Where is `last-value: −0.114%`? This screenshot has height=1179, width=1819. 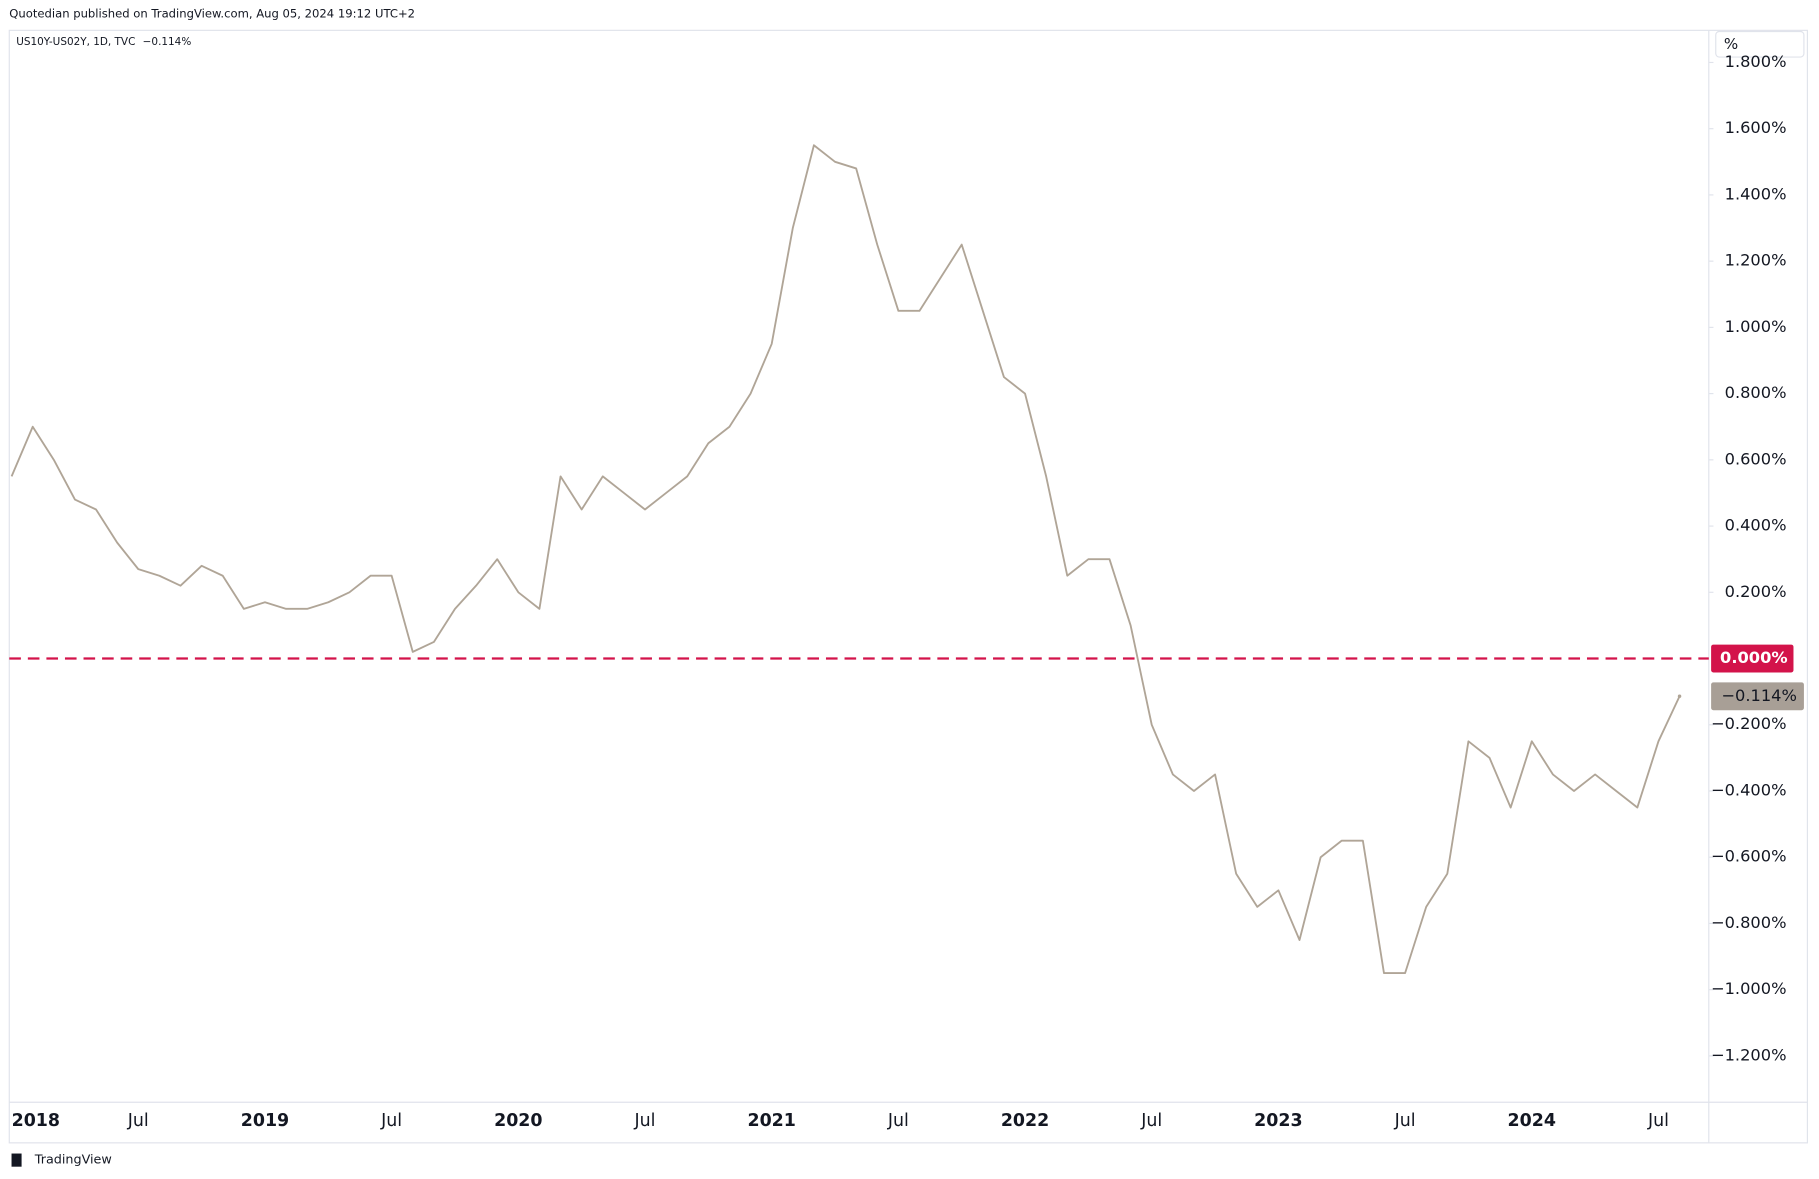 last-value: −0.114% is located at coordinates (167, 42).